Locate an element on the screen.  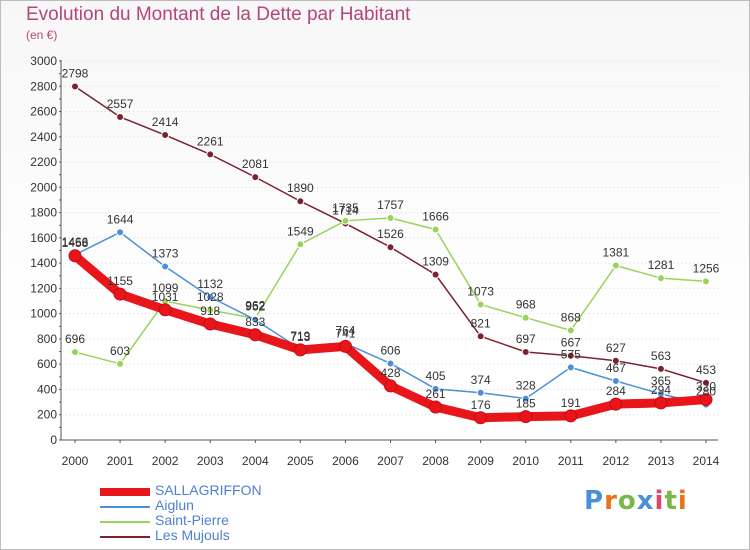
data-label: 918 is located at coordinates (210, 311).